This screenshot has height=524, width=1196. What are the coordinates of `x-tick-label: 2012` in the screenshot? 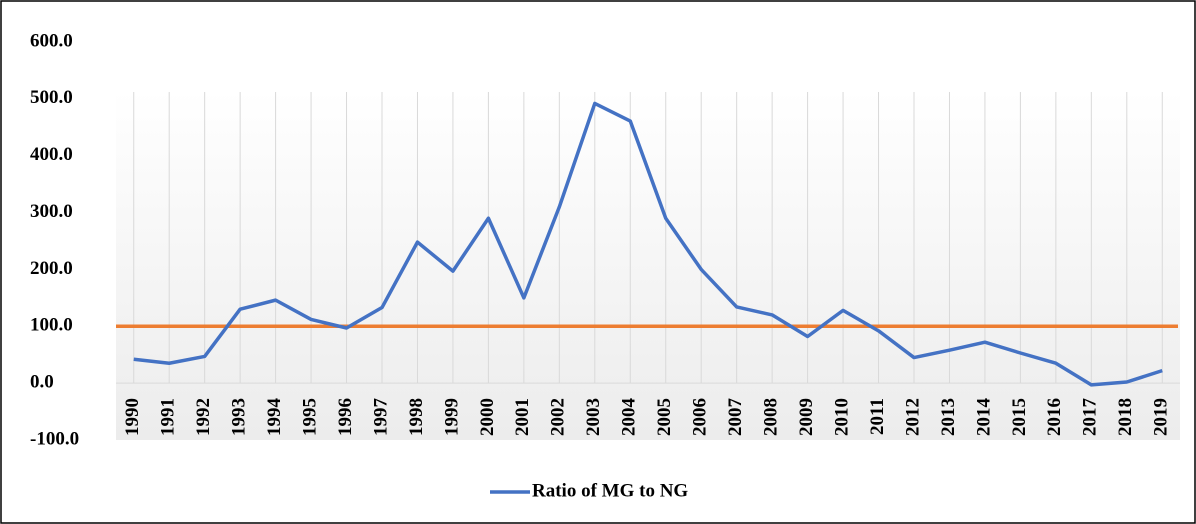 It's located at (912, 417).